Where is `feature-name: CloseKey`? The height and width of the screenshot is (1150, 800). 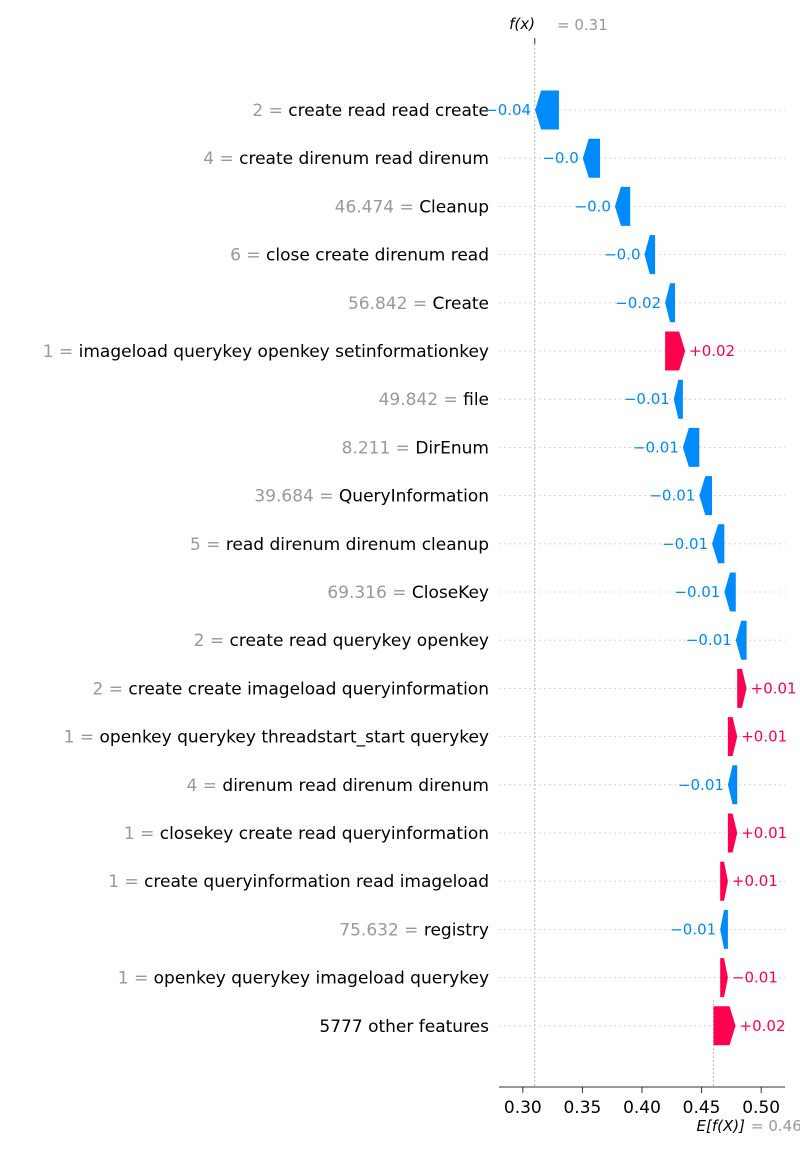
feature-name: CloseKey is located at coordinates (450, 593).